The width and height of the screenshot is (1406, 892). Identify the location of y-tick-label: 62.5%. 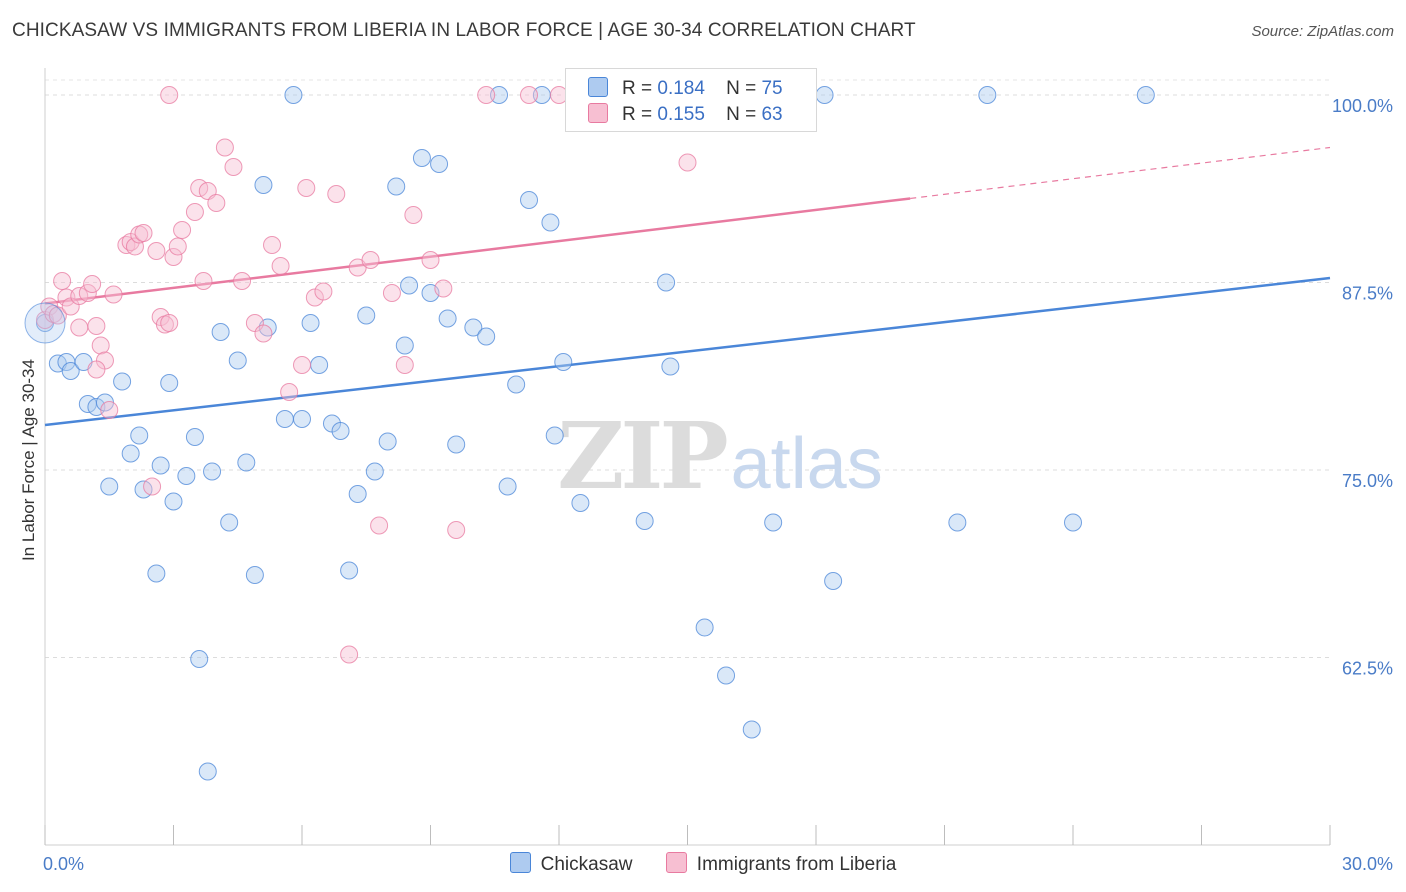
(1367, 669).